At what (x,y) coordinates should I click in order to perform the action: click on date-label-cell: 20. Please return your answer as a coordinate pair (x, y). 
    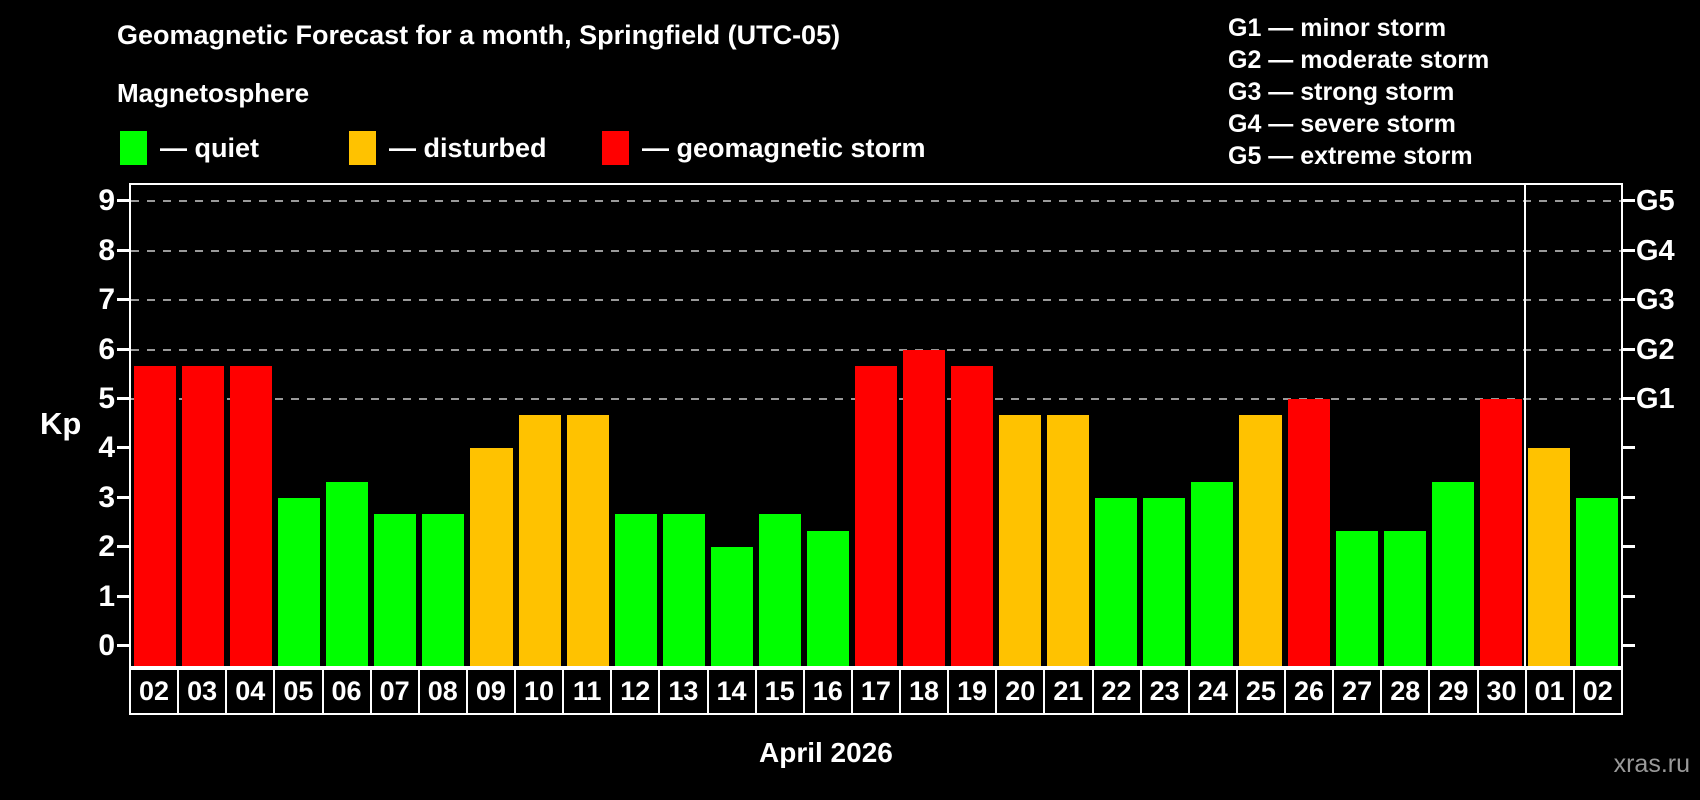
    Looking at the image, I should click on (1021, 691).